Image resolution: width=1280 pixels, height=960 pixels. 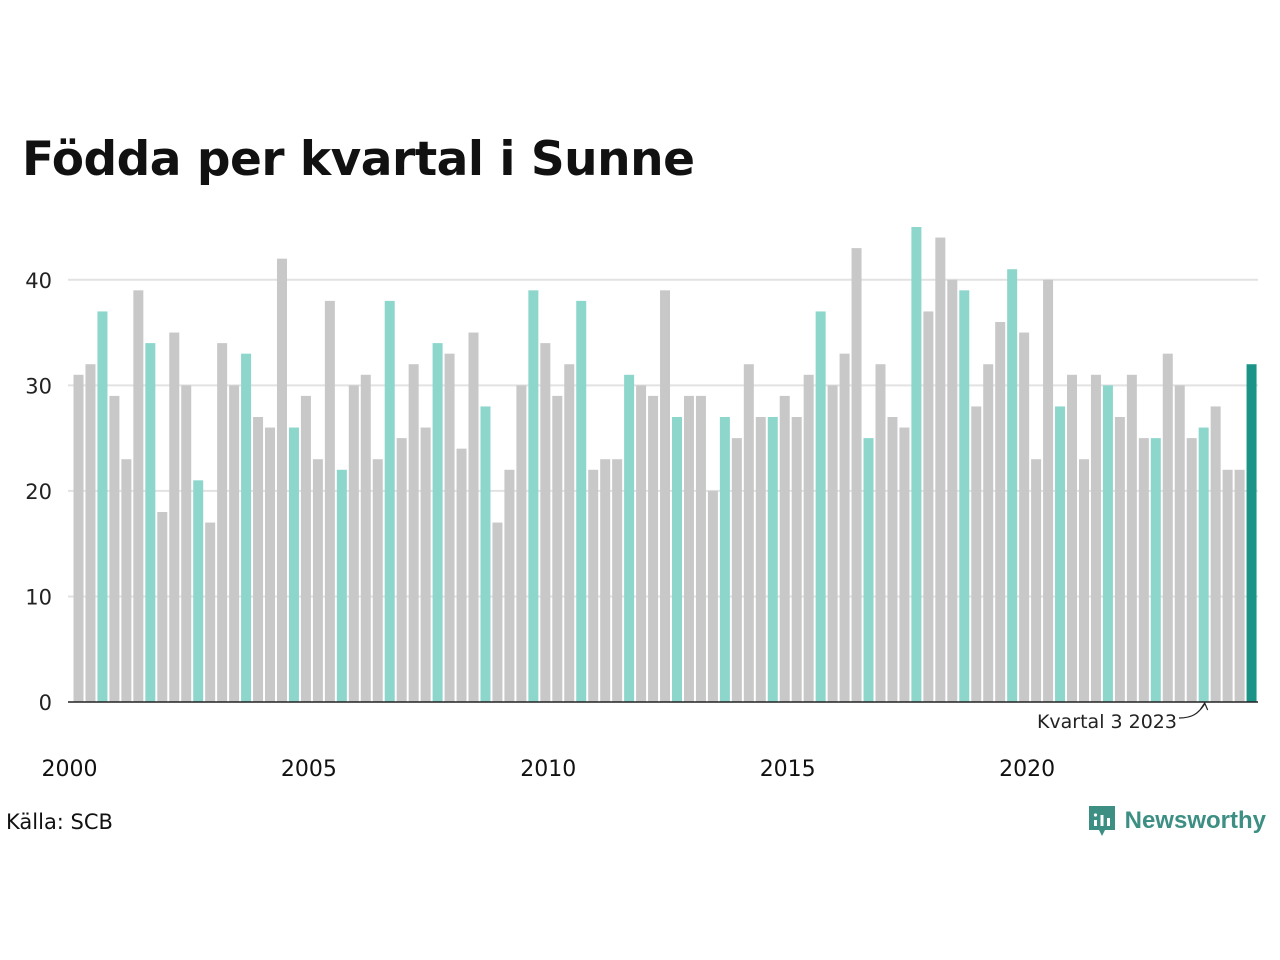 I want to click on newsworthy-logo-icon, so click(x=1101, y=821).